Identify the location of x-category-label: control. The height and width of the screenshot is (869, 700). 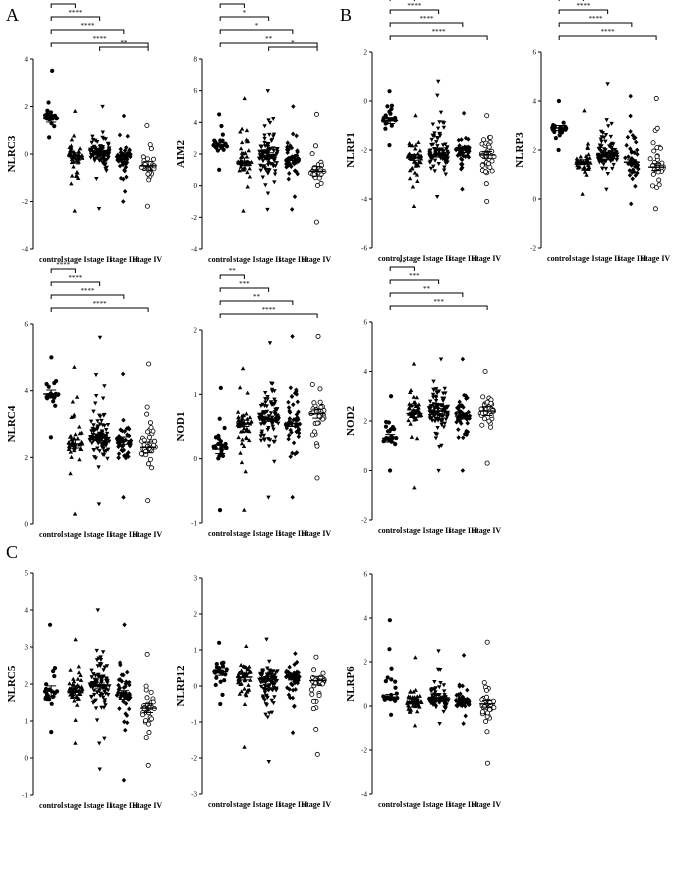
(220, 804).